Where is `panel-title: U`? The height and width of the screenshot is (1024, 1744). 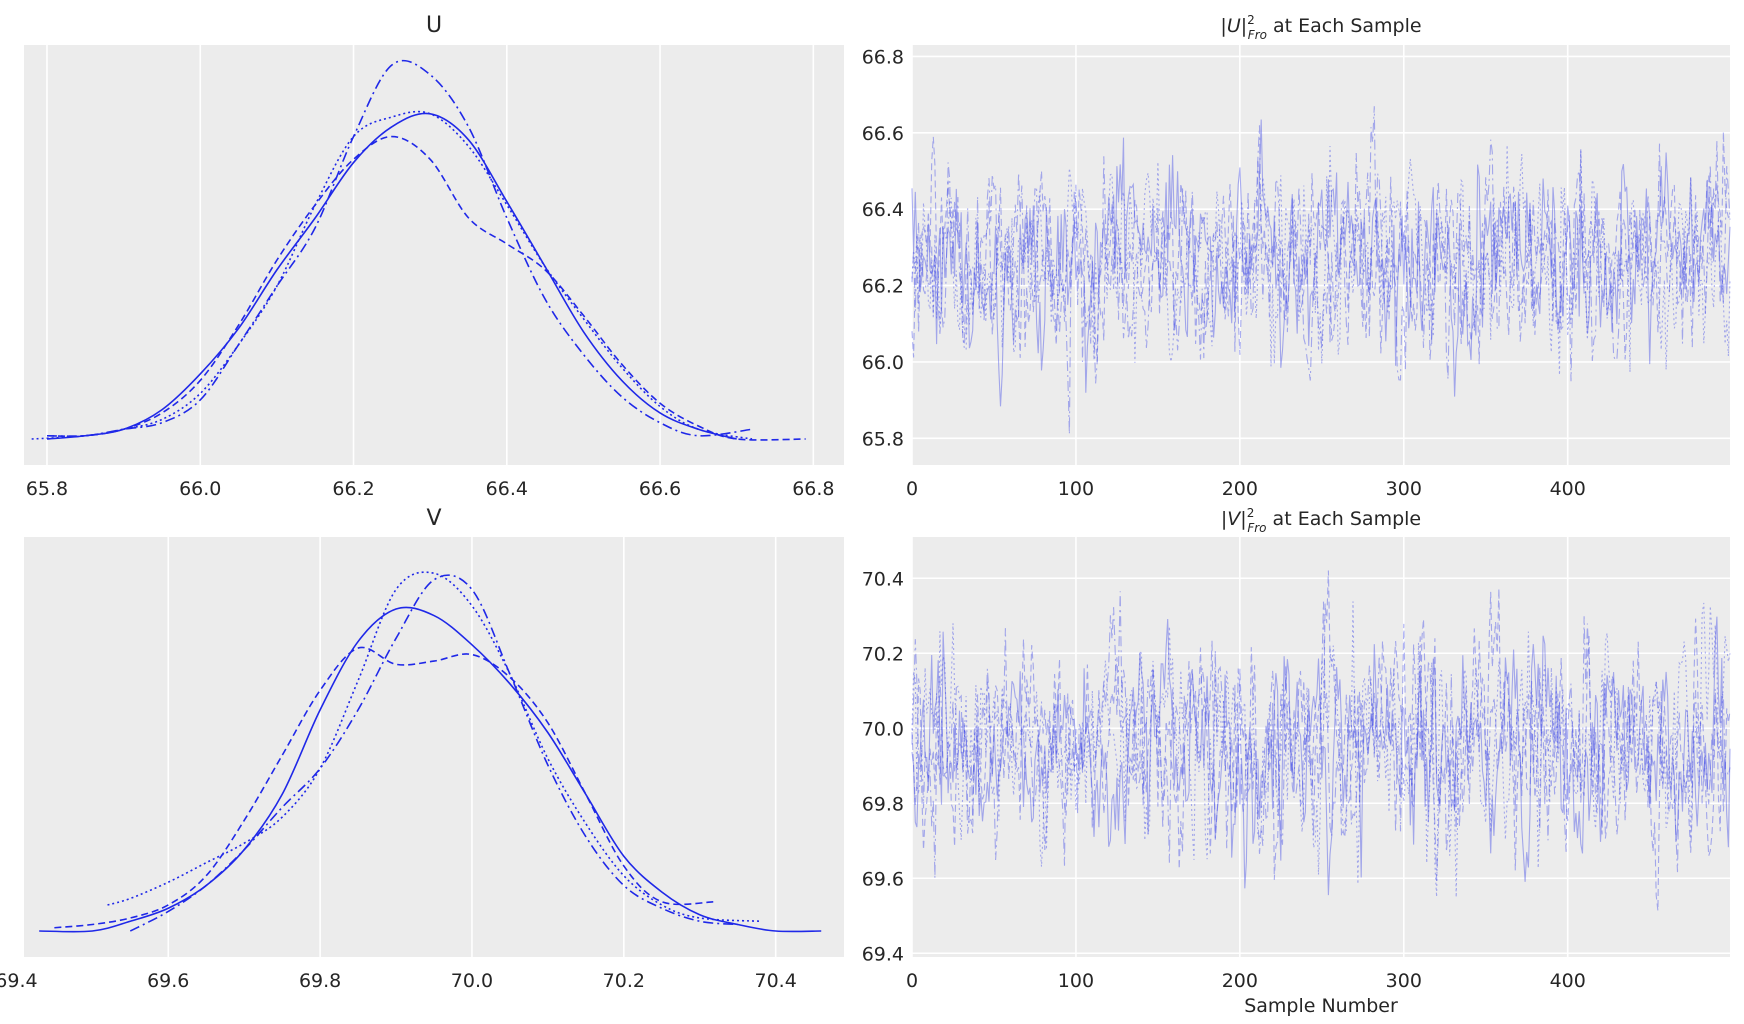 panel-title: U is located at coordinates (434, 25).